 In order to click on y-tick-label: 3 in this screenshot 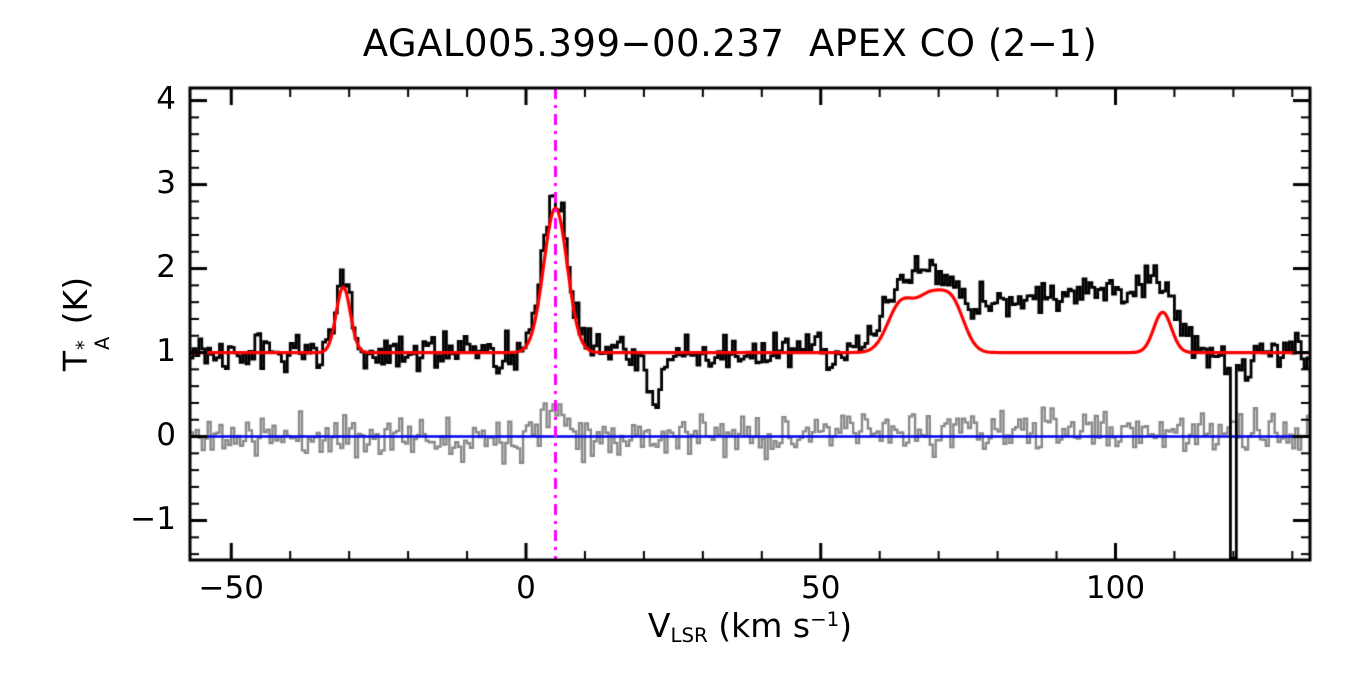, I will do `click(166, 182)`.